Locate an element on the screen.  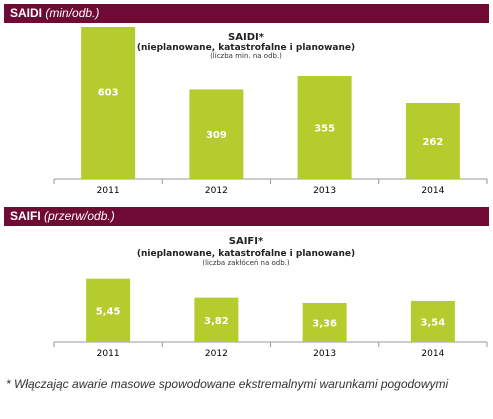
saidi-x-tick-label: 2011 is located at coordinates (108, 191).